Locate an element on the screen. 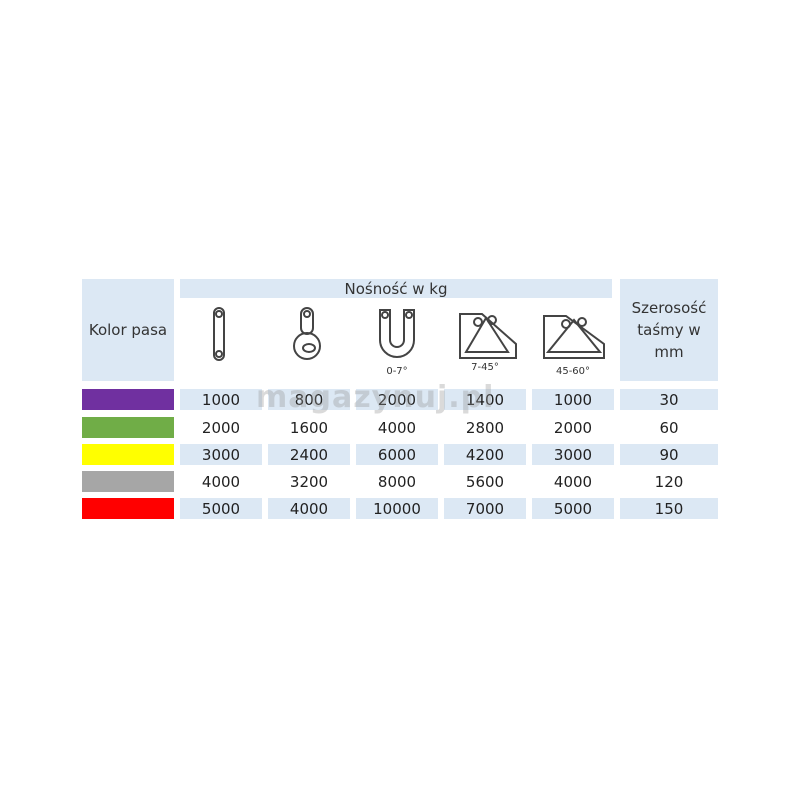  capacity-cell: 2800 is located at coordinates (485, 427).